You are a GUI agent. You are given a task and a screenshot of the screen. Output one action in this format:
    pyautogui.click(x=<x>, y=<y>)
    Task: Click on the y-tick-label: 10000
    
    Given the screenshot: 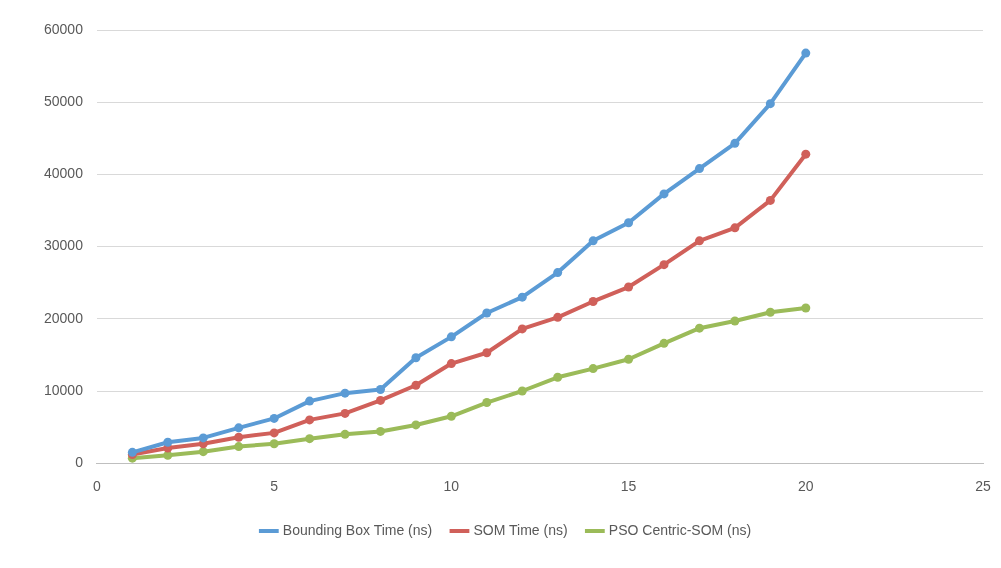 What is the action you would take?
    pyautogui.click(x=63, y=389)
    